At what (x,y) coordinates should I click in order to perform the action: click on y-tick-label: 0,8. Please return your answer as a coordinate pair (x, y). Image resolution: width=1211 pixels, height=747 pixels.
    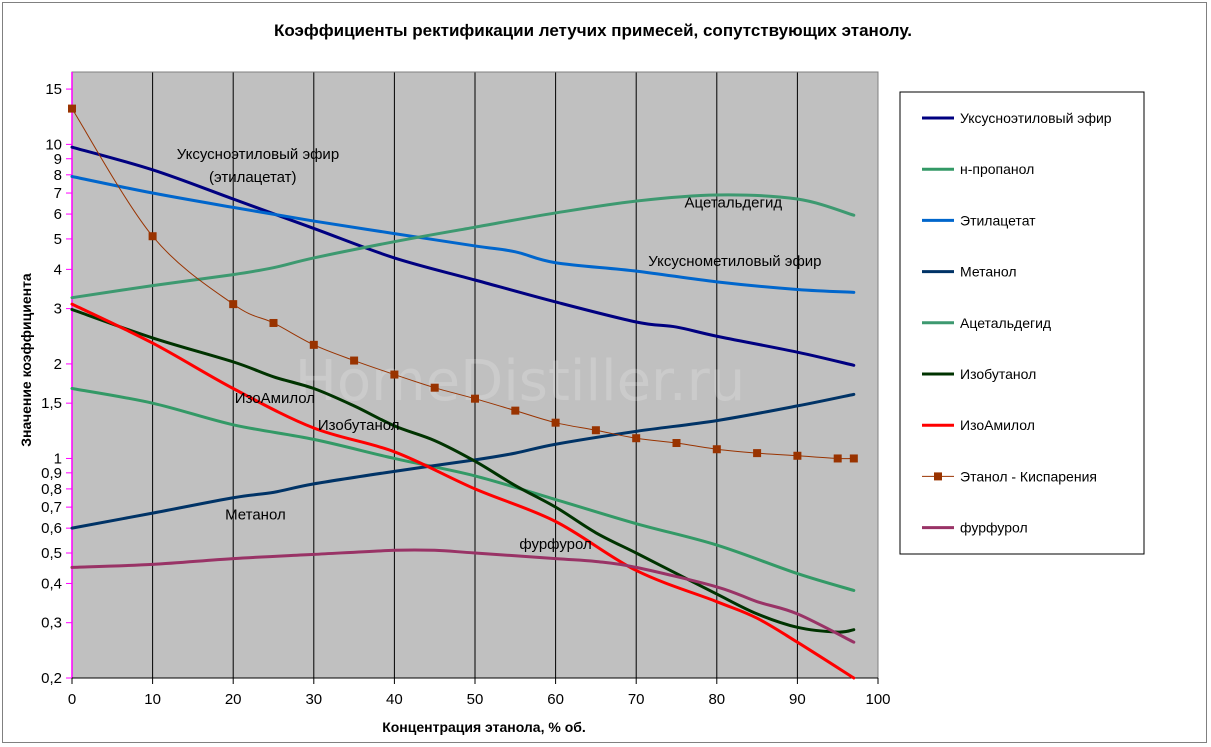
    Looking at the image, I should click on (51, 489).